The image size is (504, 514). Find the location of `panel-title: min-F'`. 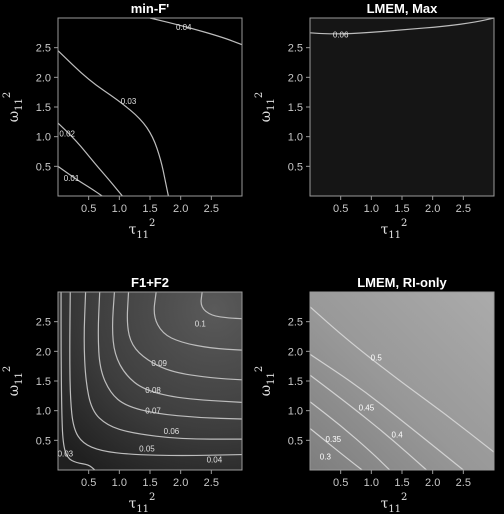

panel-title: min-F' is located at coordinates (150, 8).